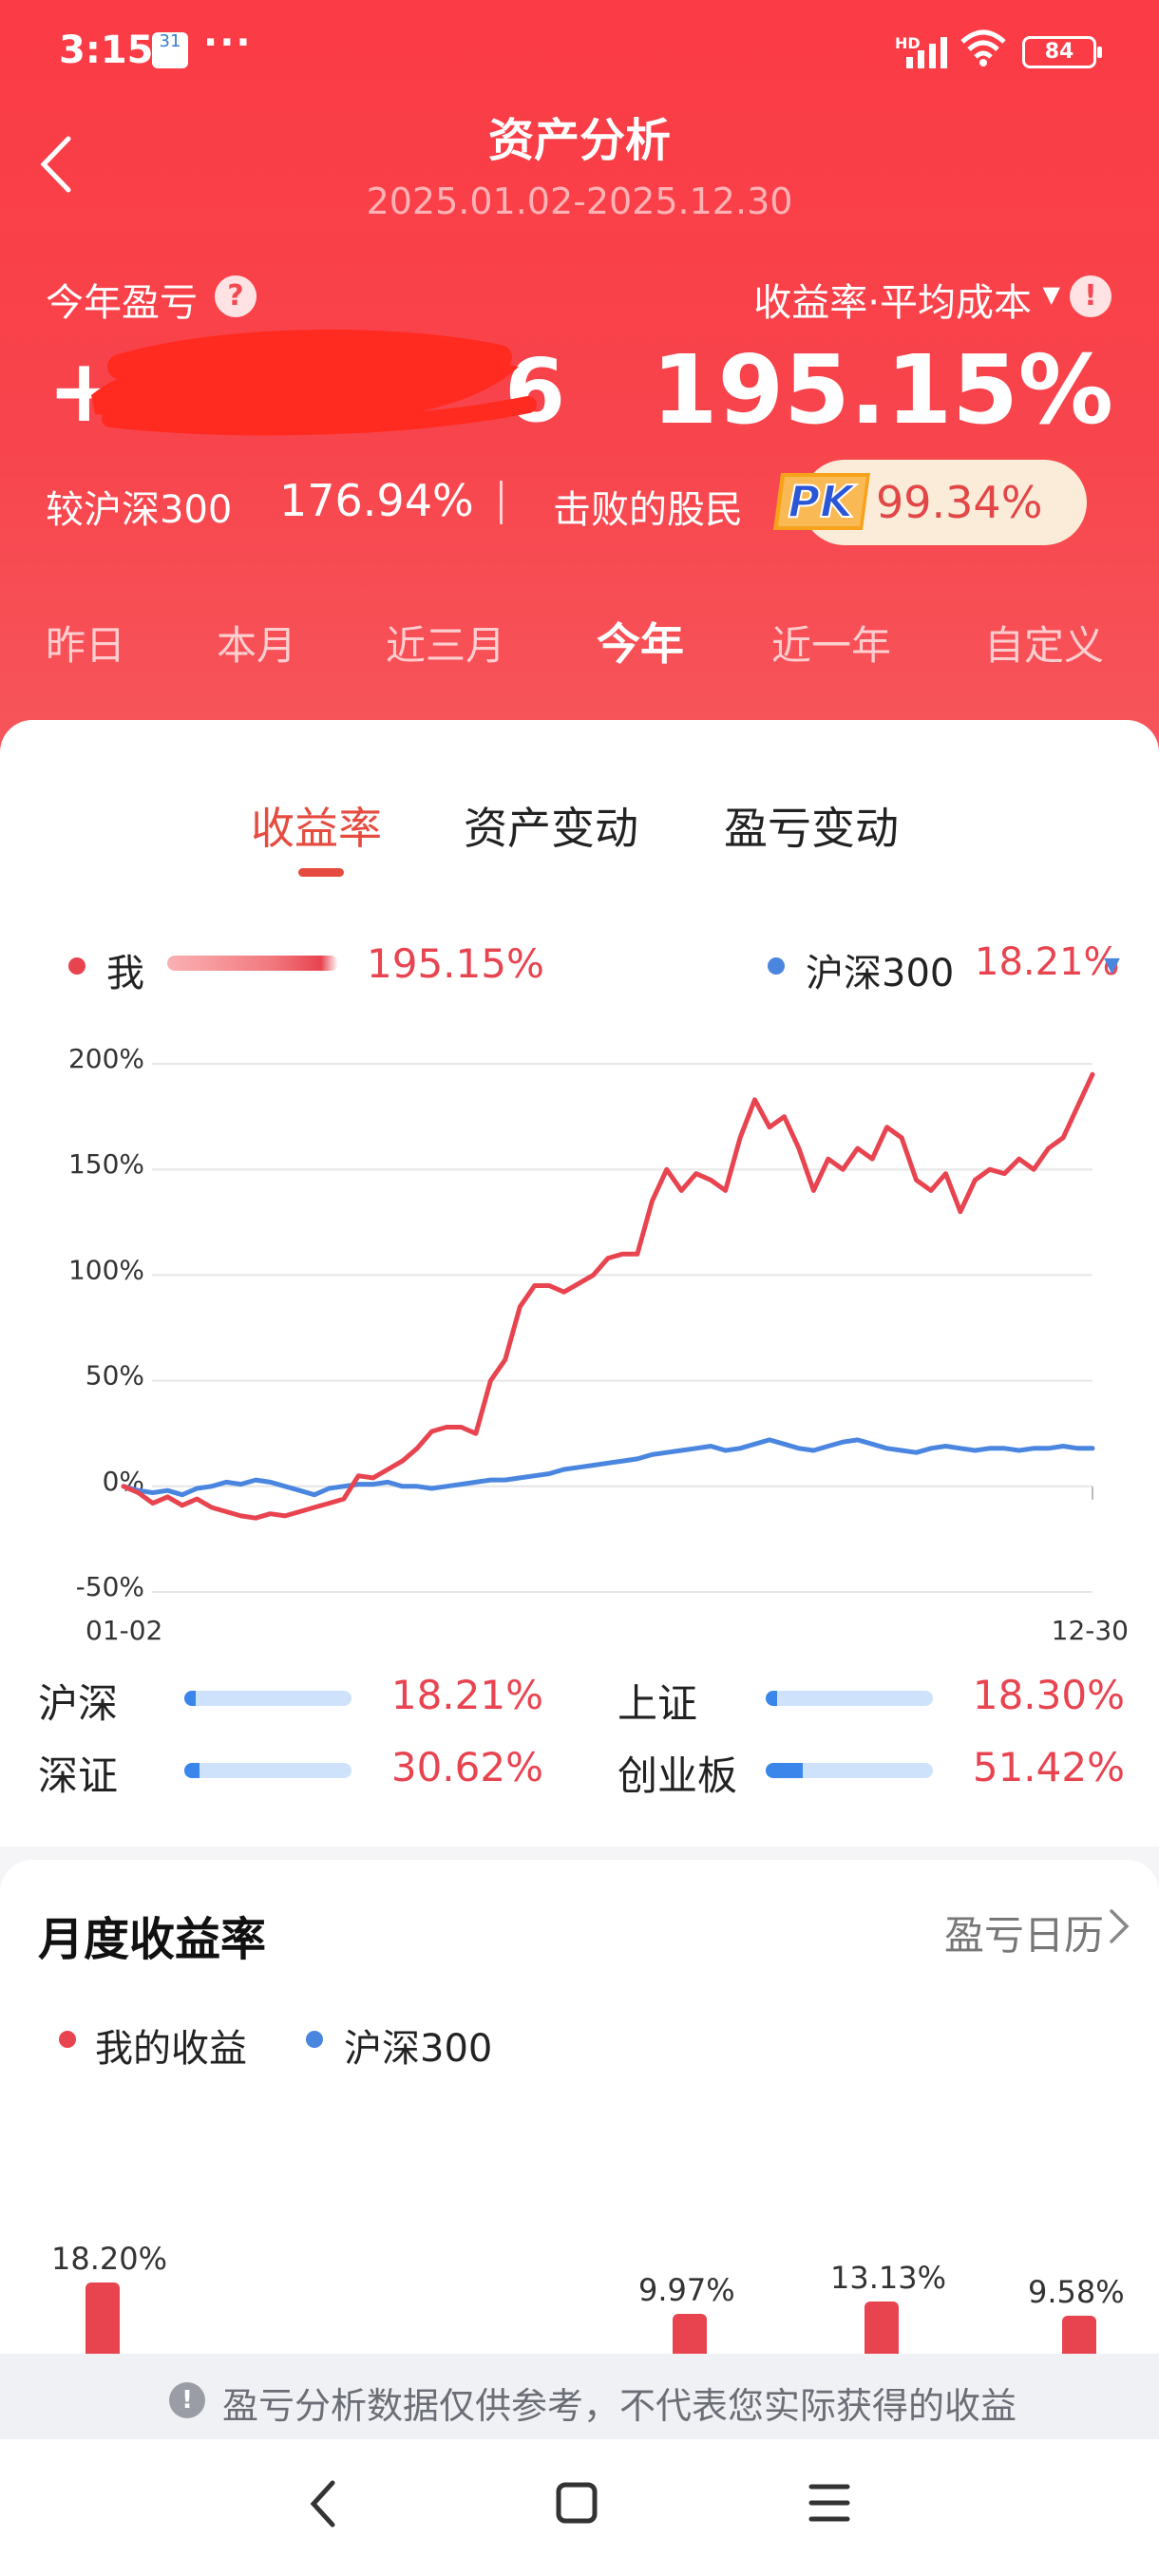 This screenshot has height=2576, width=1159. Describe the element at coordinates (106, 1058) in the screenshot. I see `y-tick-label: 200%` at that location.